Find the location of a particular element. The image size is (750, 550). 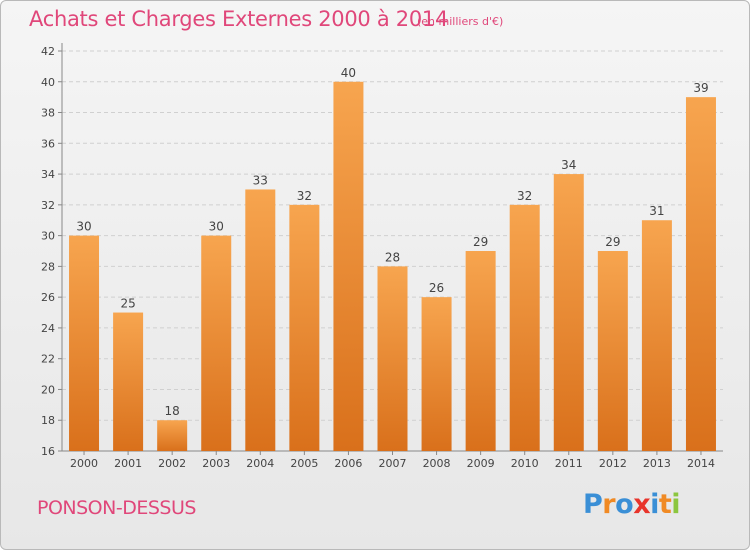

x-tick-label: 2011 is located at coordinates (569, 463).